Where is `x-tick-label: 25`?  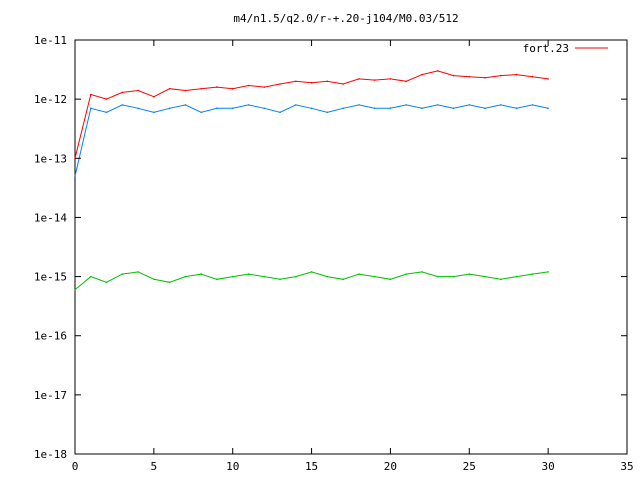 x-tick-label: 25 is located at coordinates (469, 466).